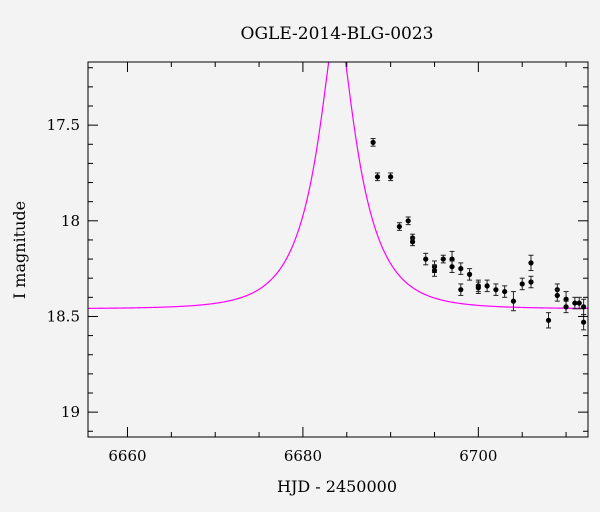  What do you see at coordinates (337, 486) in the screenshot?
I see `x-axis-label: HJD - 2450000` at bounding box center [337, 486].